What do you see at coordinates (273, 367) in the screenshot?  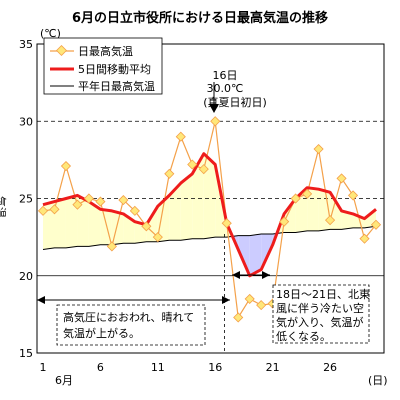 I see `x-tick-label: 21` at bounding box center [273, 367].